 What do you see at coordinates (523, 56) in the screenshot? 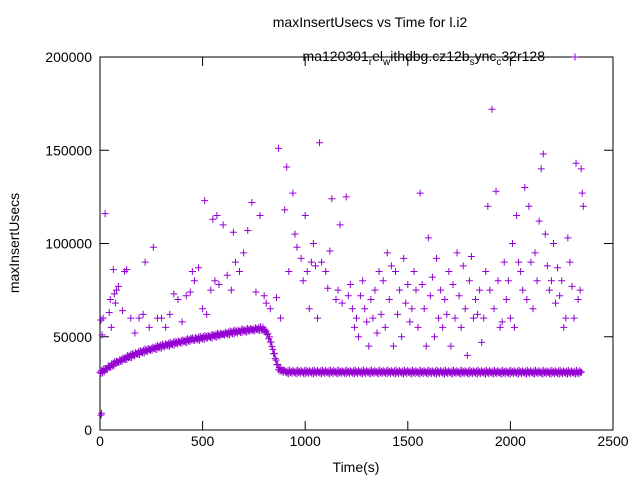
I see `legend-text-part: 32r128` at bounding box center [523, 56].